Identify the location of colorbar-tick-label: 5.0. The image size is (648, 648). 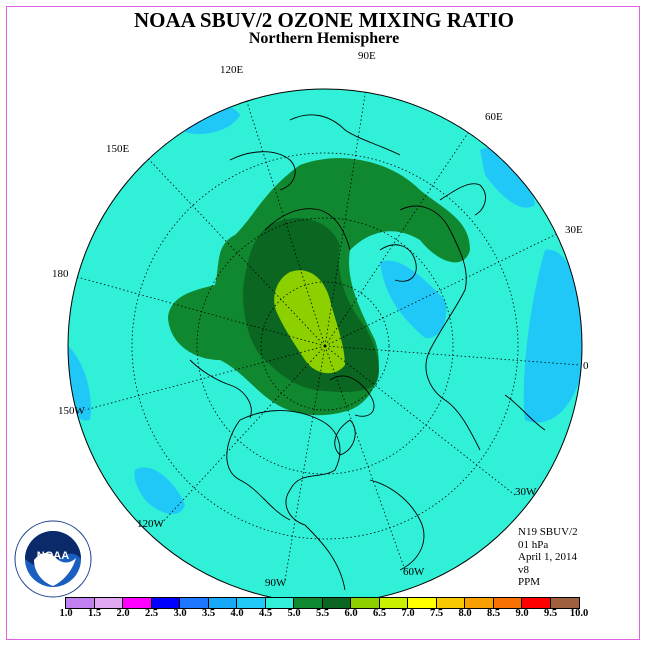
(294, 613).